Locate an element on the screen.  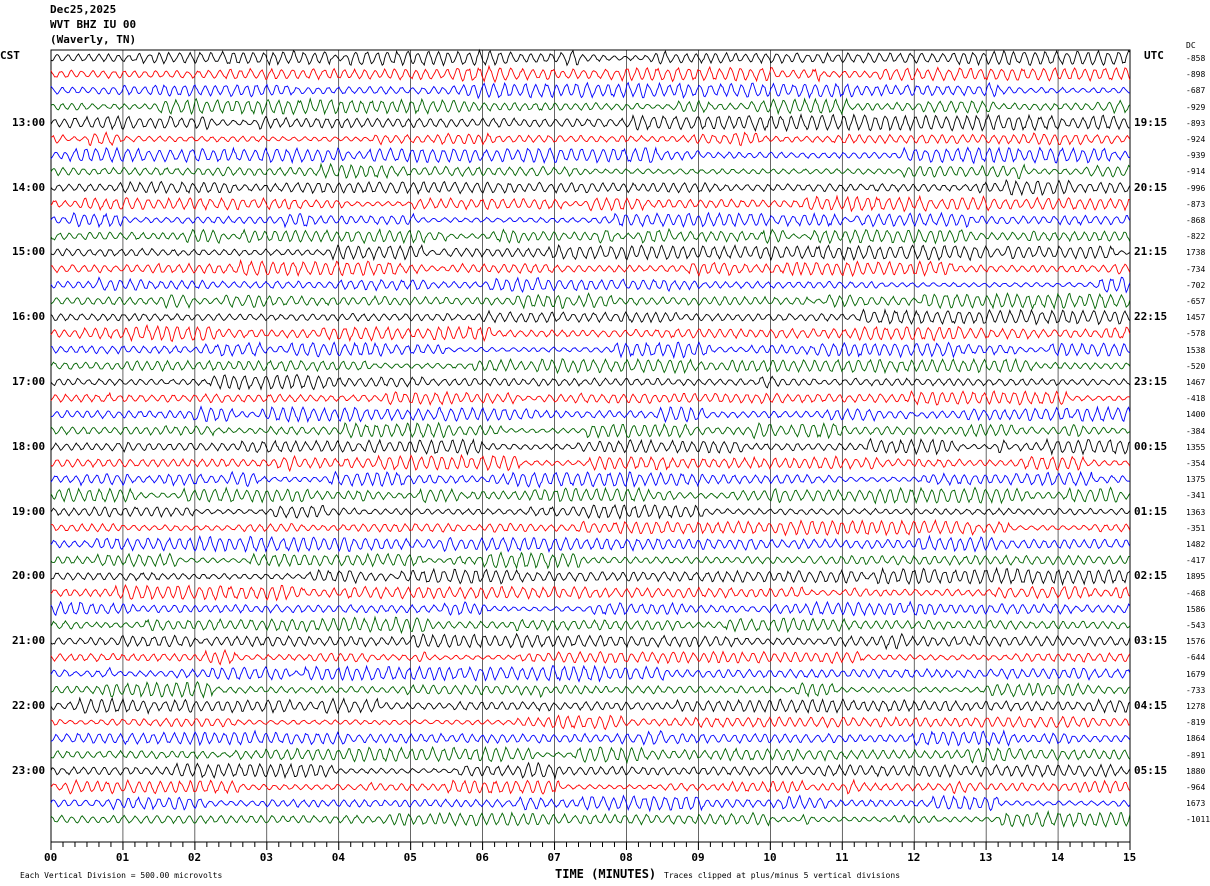
dc-offset-label: -702 is located at coordinates (1196, 285).